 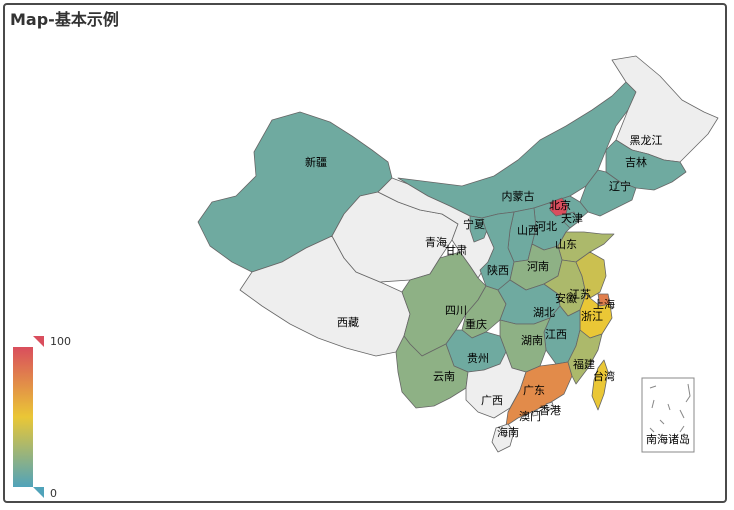 I want to click on province-label: 台湾, so click(x=604, y=376).